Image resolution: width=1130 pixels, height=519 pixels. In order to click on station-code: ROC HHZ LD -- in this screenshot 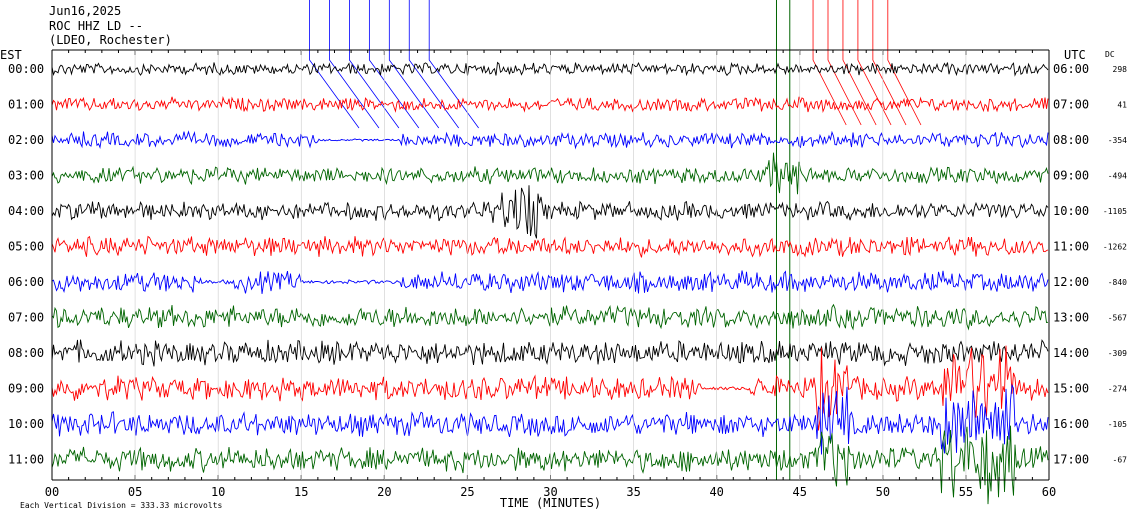, I will do `click(96, 26)`.